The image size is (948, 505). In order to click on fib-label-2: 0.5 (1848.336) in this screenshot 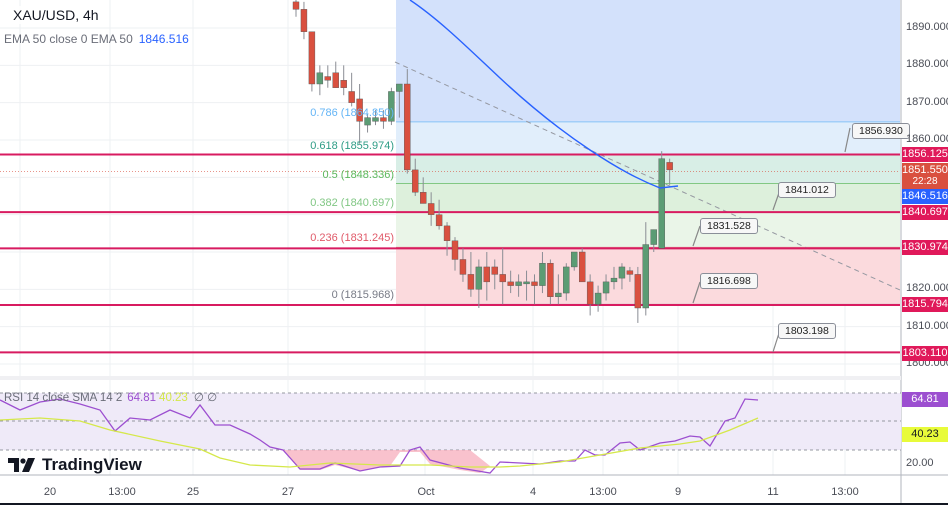, I will do `click(358, 174)`.